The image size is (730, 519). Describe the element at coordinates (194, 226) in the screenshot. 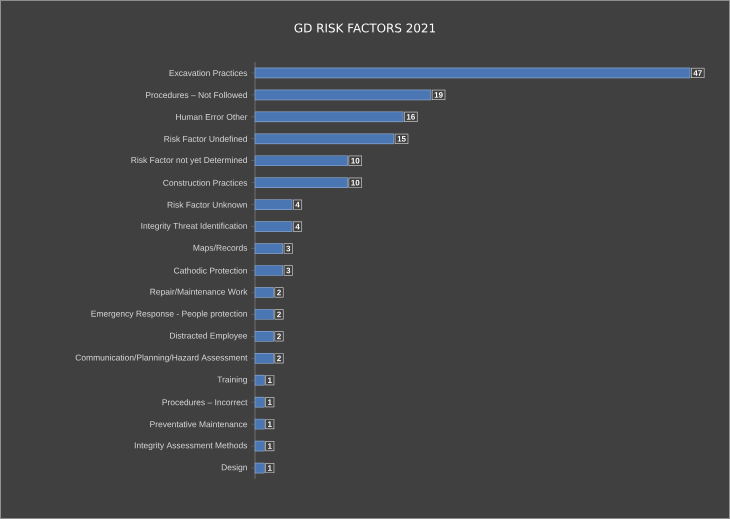

I see `y-tick-label: Integrity Threat Identification` at that location.